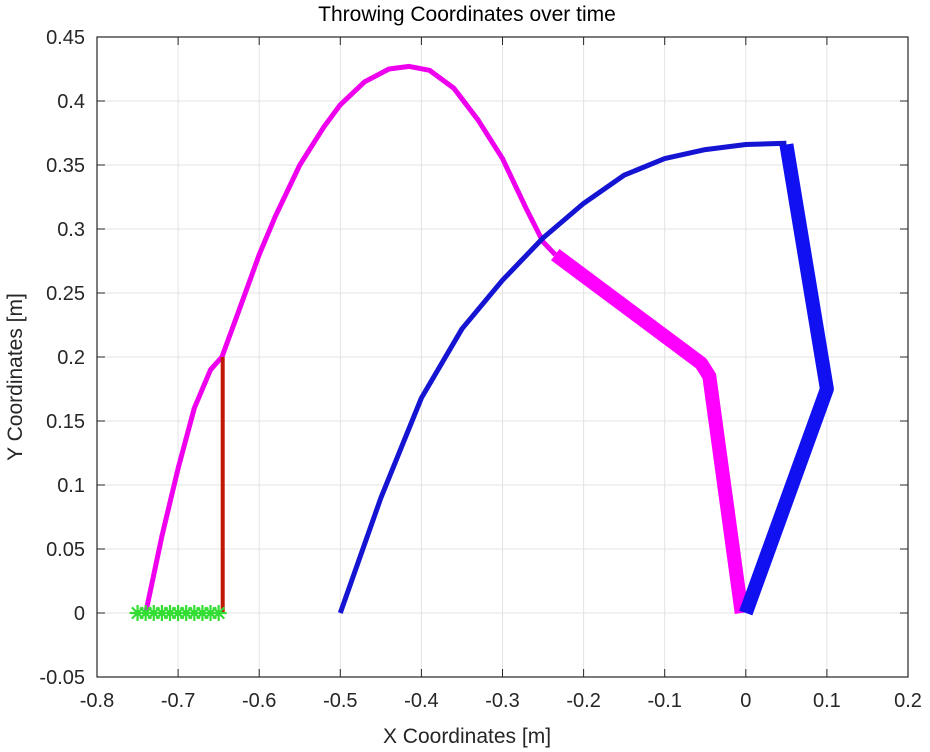 Image resolution: width=930 pixels, height=752 pixels. I want to click on y-axis-label: Y Coordinates [m], so click(15, 377).